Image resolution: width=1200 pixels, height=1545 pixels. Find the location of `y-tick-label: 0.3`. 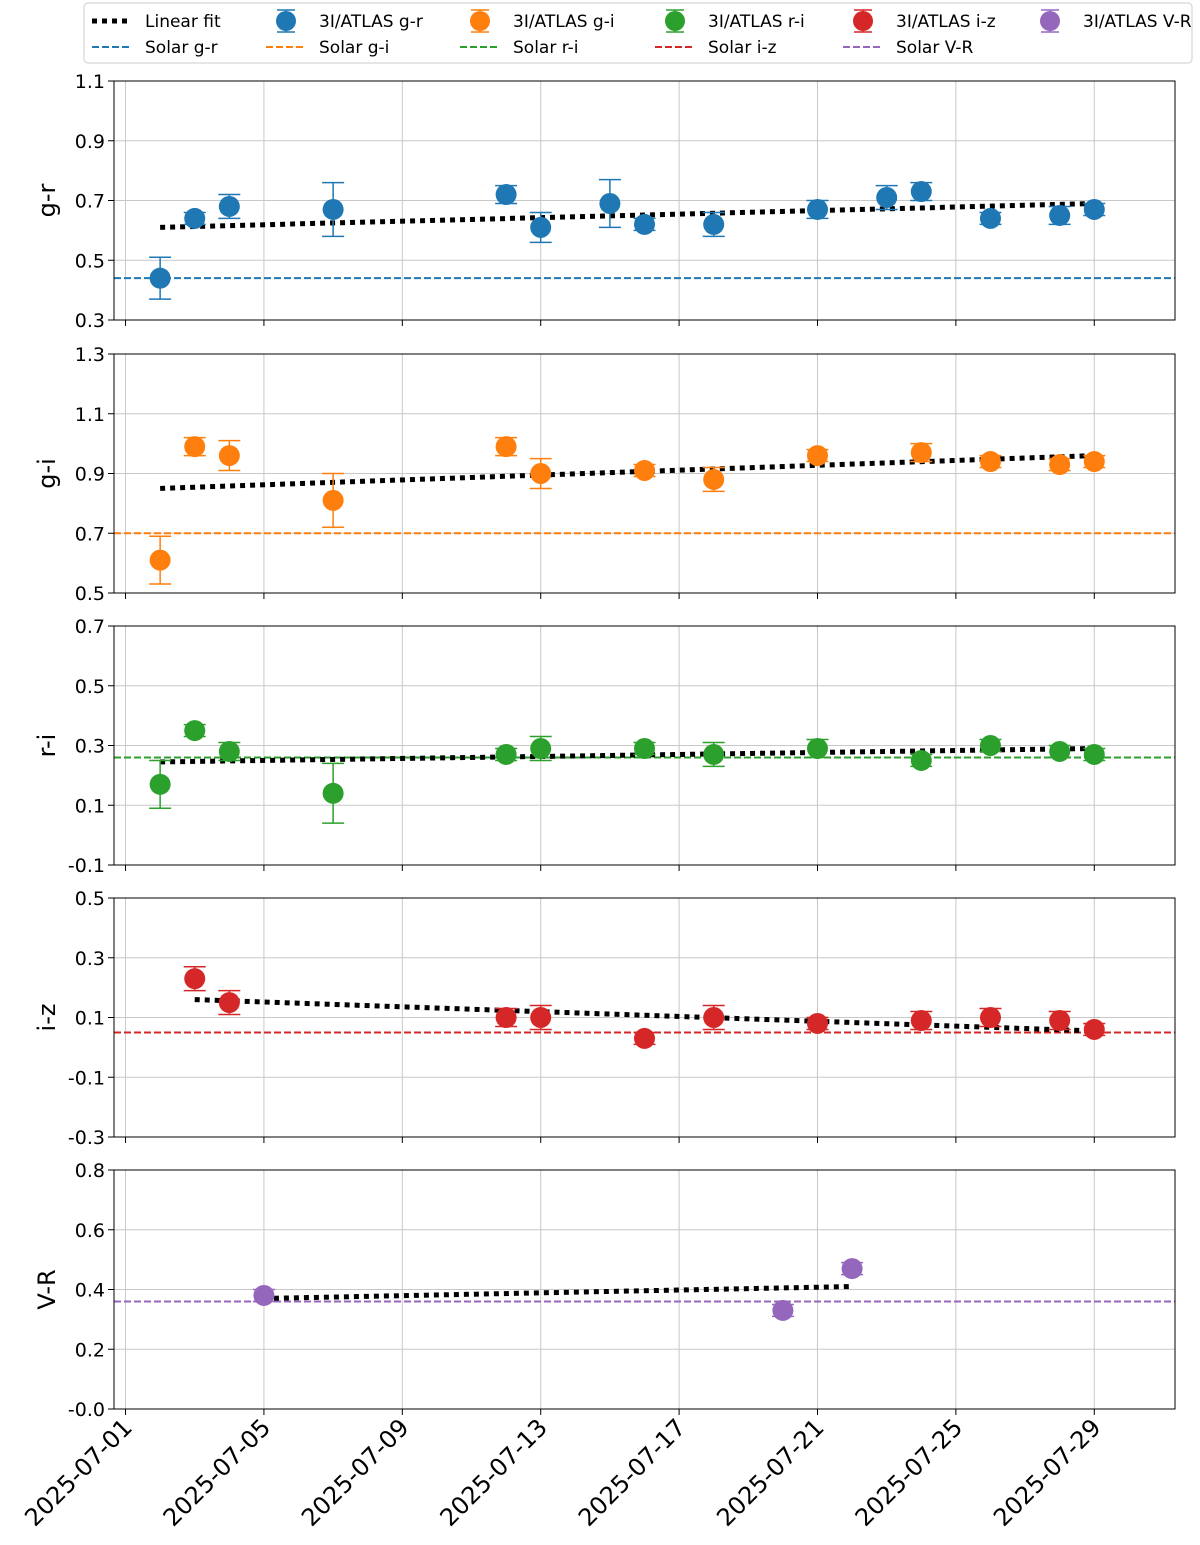

y-tick-label: 0.3 is located at coordinates (90, 747).